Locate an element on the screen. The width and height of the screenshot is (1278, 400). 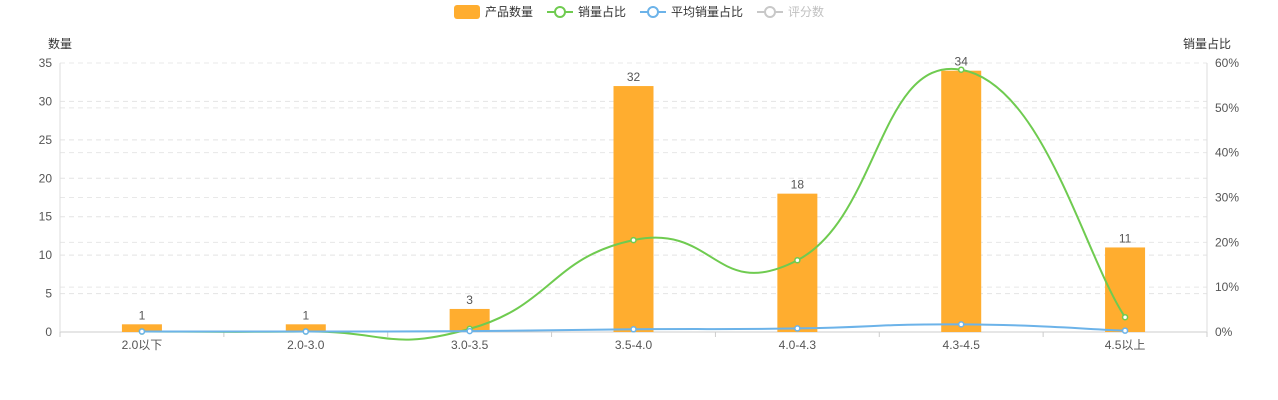
x-axis-tick-label: 3.0-3.5 is located at coordinates (470, 345).